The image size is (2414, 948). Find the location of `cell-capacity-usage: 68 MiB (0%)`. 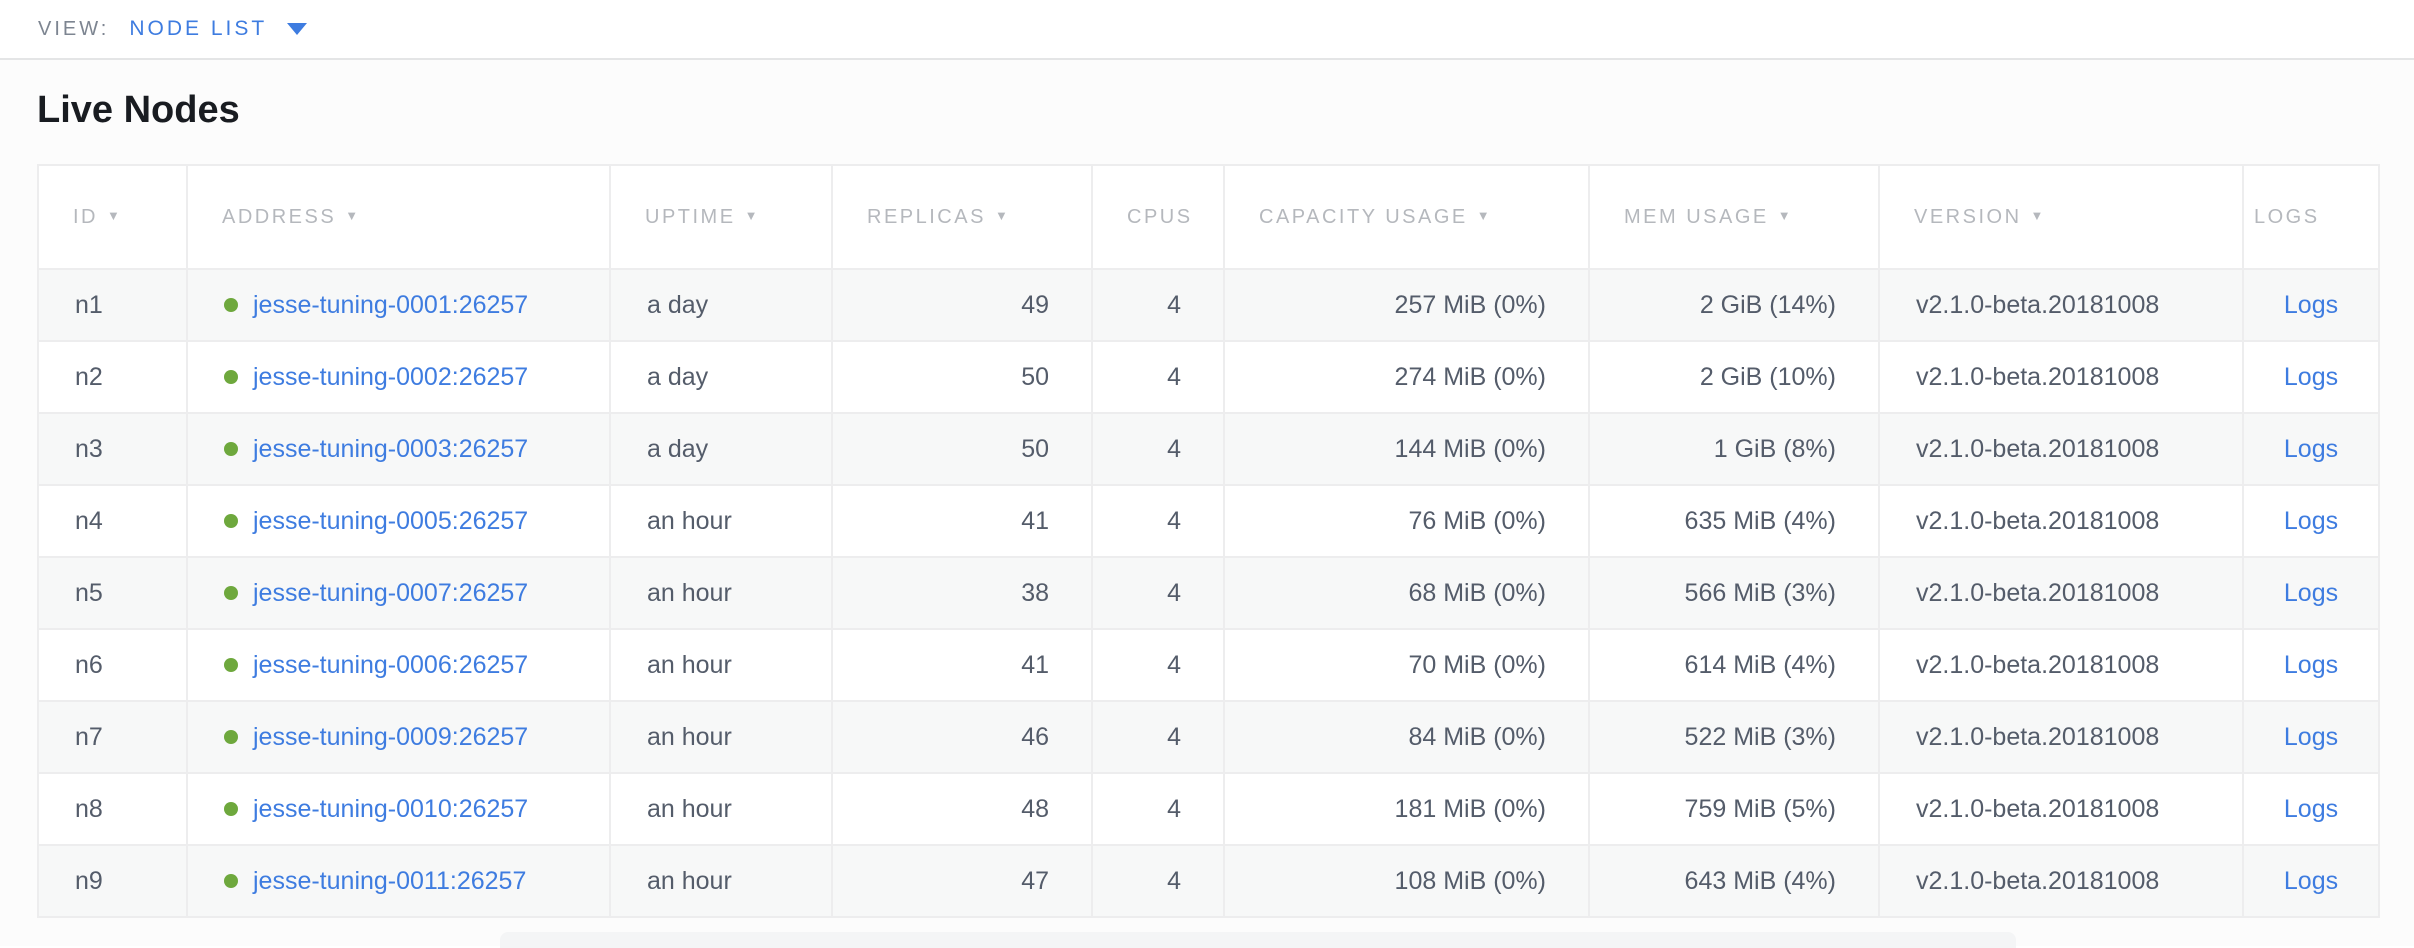

cell-capacity-usage: 68 MiB (0%) is located at coordinates (1406, 593).